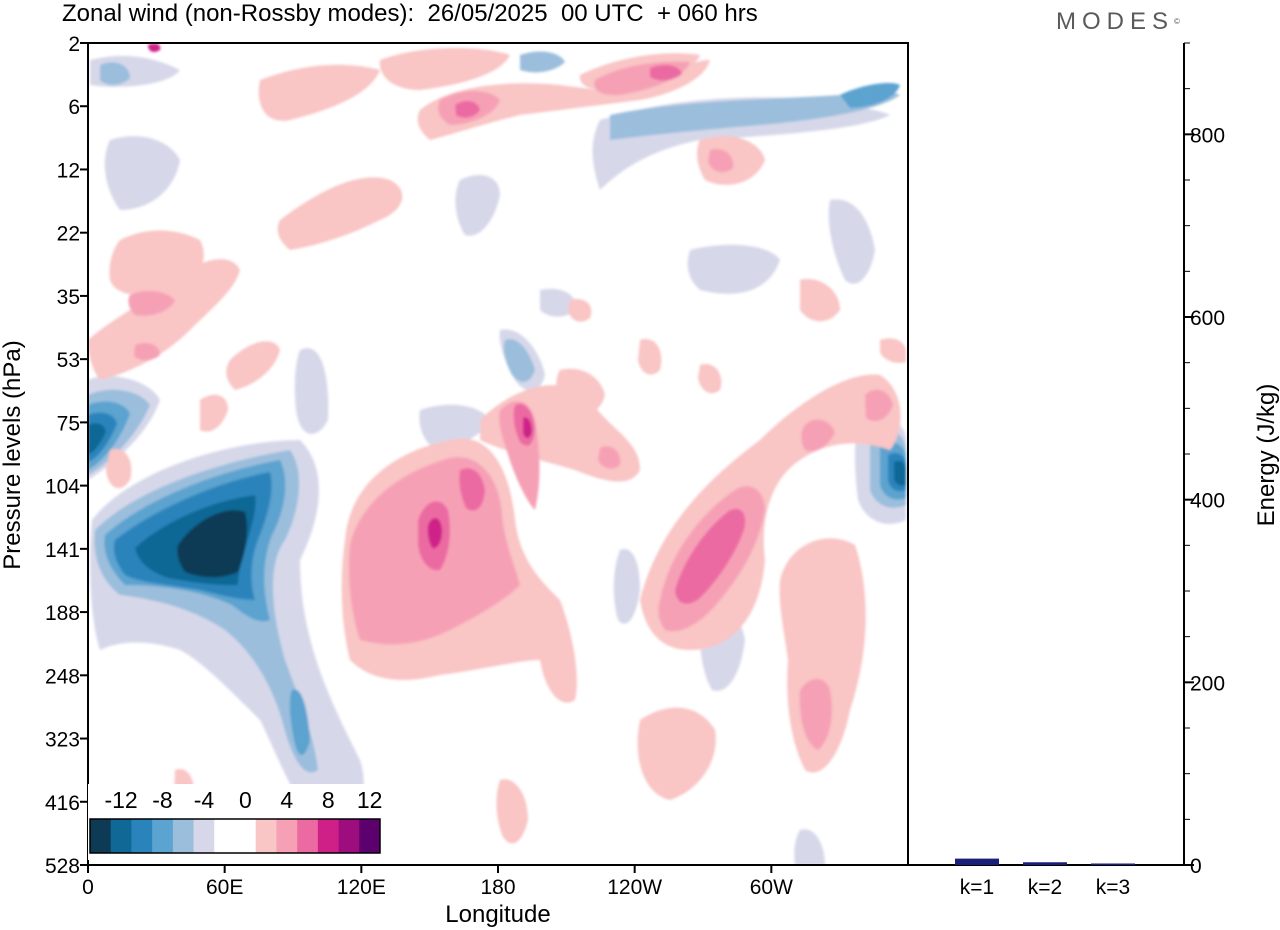  What do you see at coordinates (74, 107) in the screenshot?
I see `y-tick-label: 6` at bounding box center [74, 107].